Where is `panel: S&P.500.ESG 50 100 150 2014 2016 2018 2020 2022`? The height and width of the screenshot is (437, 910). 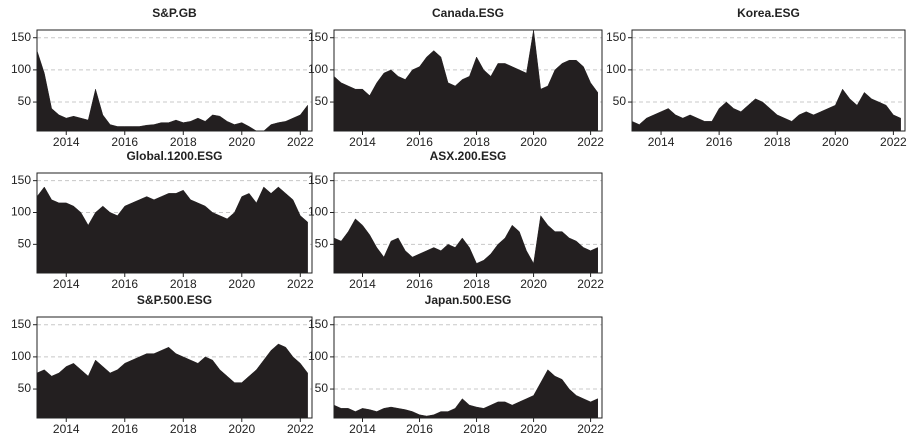 panel: S&P.500.ESG 50 100 150 2014 2016 2018 2020 2022 is located at coordinates (162, 364).